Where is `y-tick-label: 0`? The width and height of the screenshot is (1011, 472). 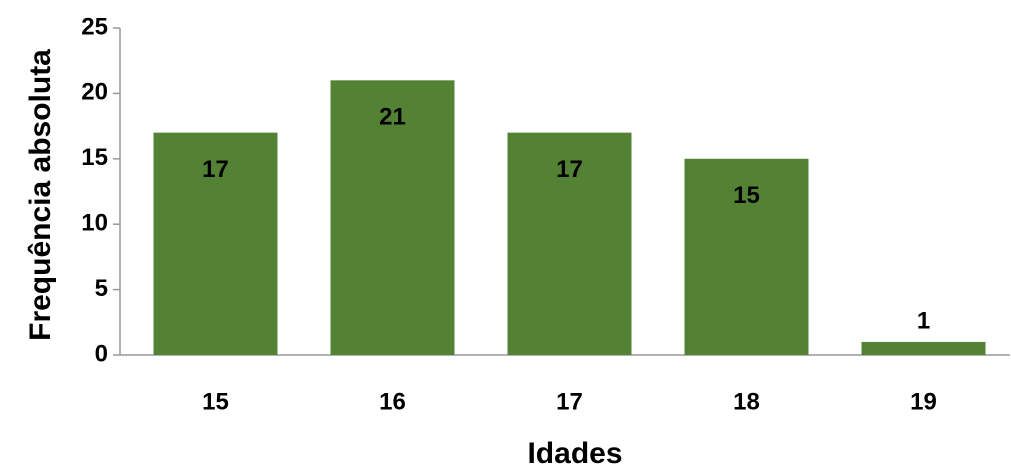
y-tick-label: 0 is located at coordinates (101, 353).